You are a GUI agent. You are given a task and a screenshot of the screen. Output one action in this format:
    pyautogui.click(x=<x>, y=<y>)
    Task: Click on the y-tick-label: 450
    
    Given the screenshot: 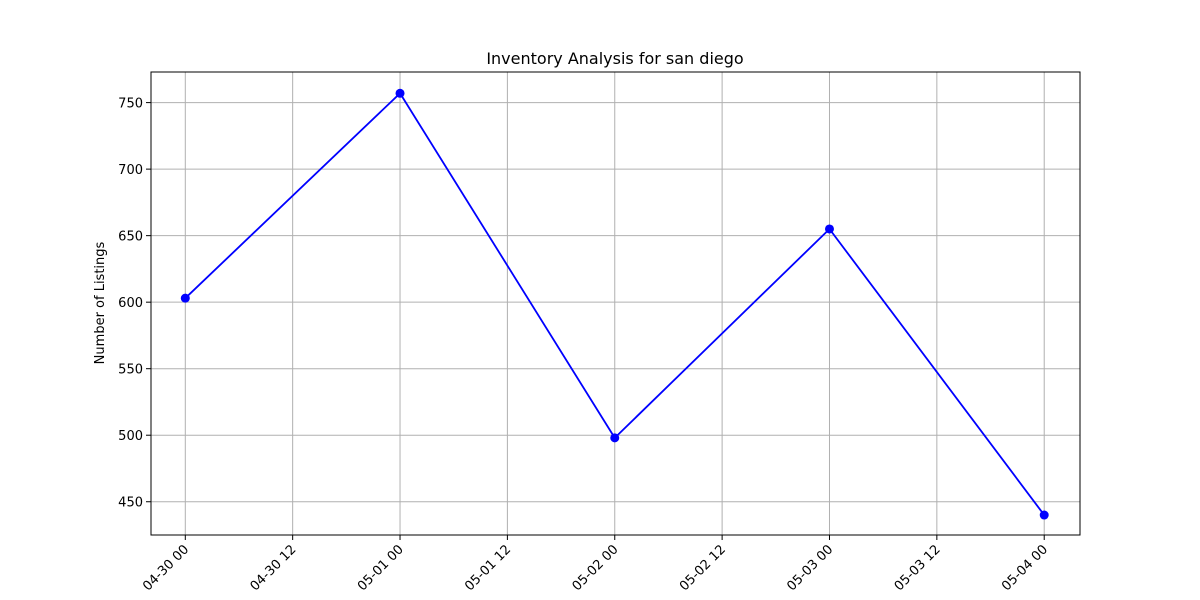 What is the action you would take?
    pyautogui.click(x=130, y=503)
    